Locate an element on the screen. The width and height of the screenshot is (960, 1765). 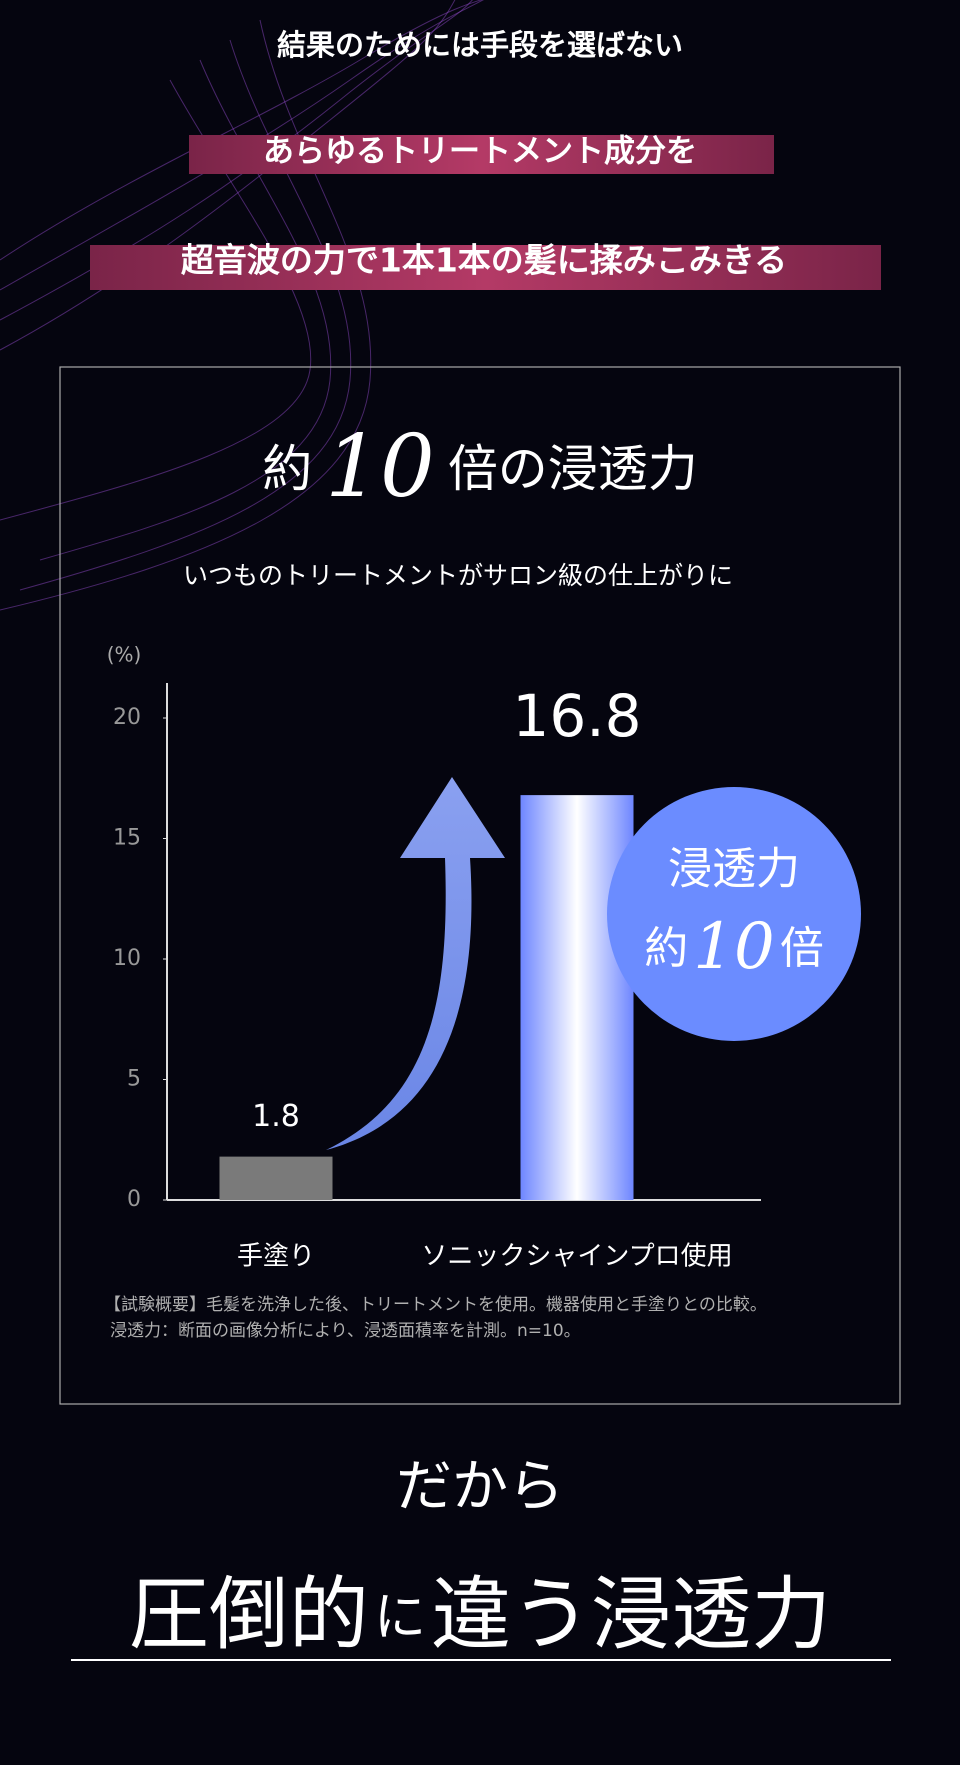
header-line: 結果のためには手段を選ばない is located at coordinates (480, 45).